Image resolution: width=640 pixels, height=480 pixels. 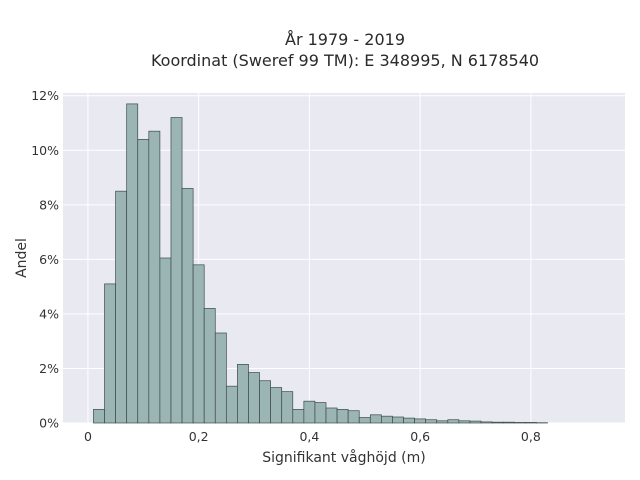 I want to click on x-tick-label: 0,4, so click(x=309, y=436).